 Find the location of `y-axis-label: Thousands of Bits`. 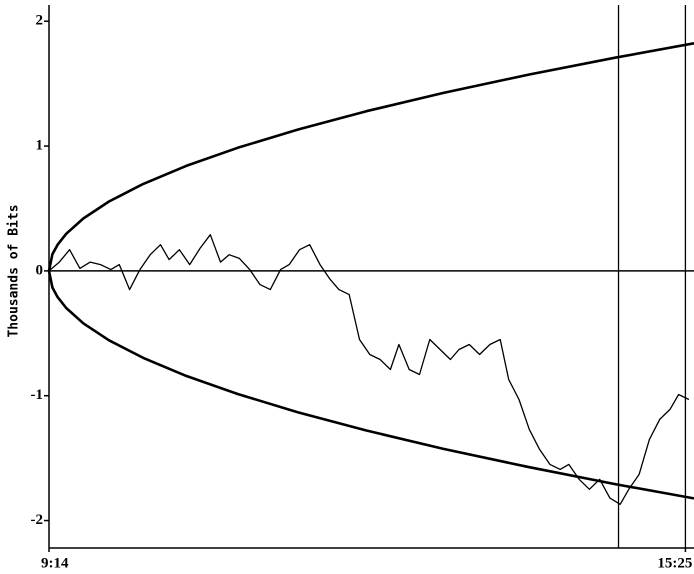

y-axis-label: Thousands of Bits is located at coordinates (14, 270).